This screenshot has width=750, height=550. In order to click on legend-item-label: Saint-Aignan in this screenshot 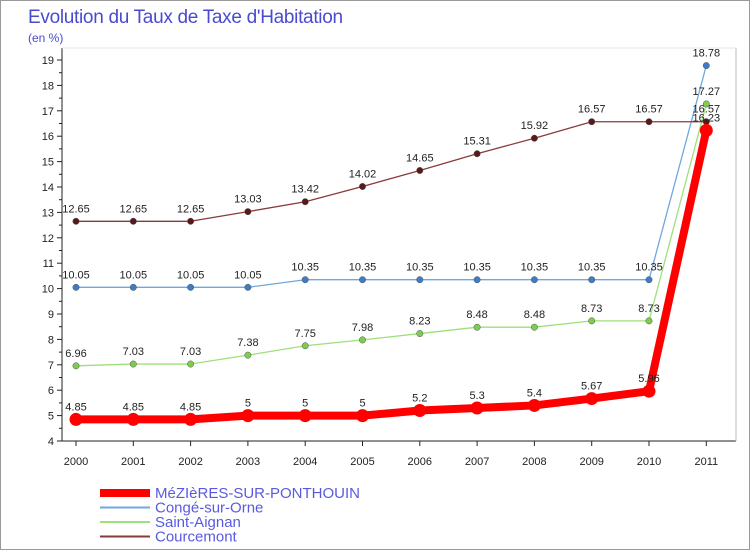, I will do `click(198, 522)`.